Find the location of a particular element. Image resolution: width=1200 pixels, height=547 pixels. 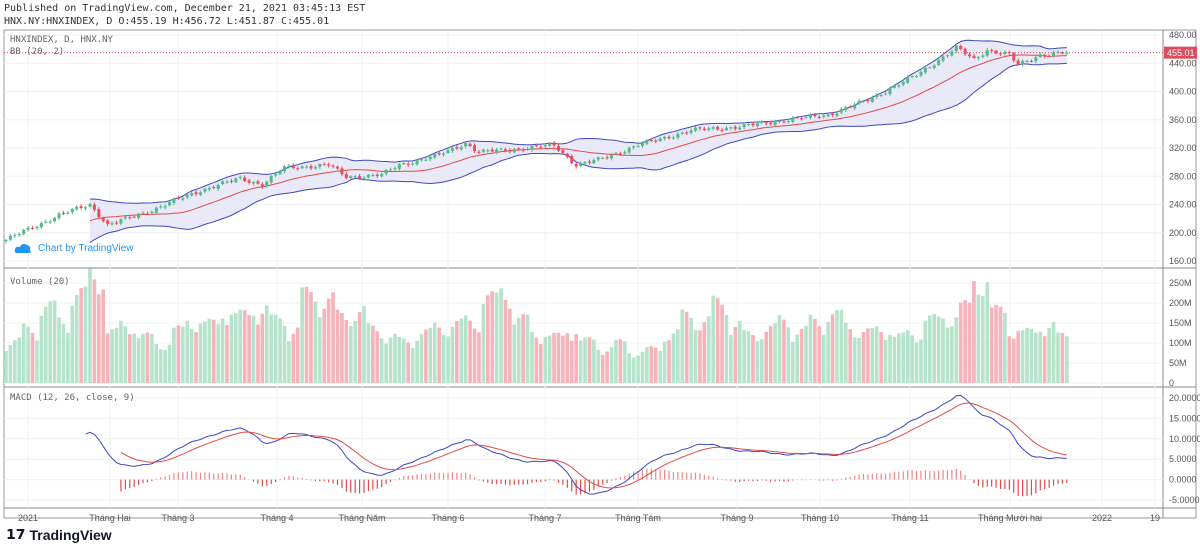

macd-tick-label: 5.0000 is located at coordinates (1183, 459).